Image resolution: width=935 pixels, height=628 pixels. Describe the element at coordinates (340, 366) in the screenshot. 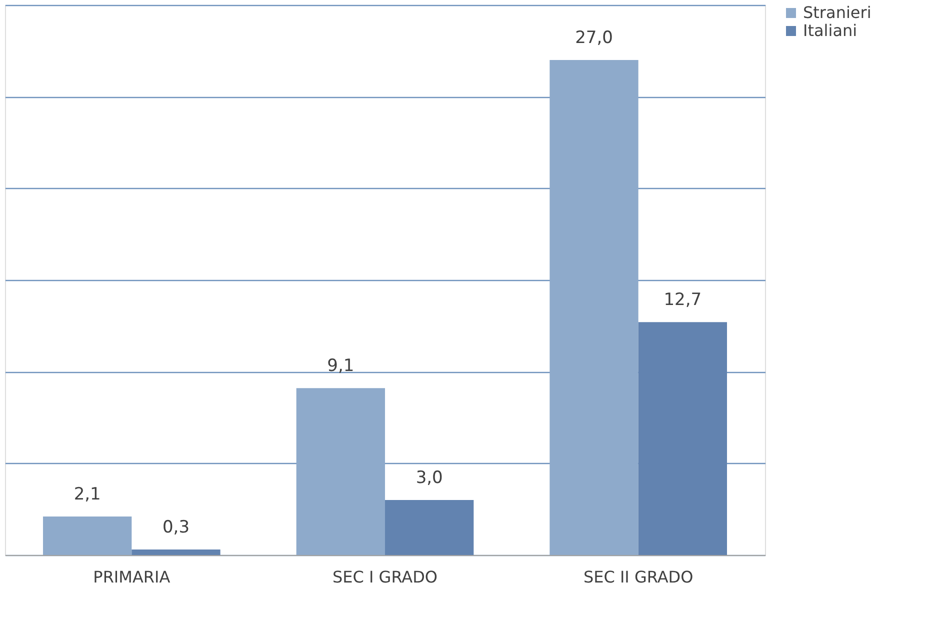

I see `data-label: 9,1` at that location.